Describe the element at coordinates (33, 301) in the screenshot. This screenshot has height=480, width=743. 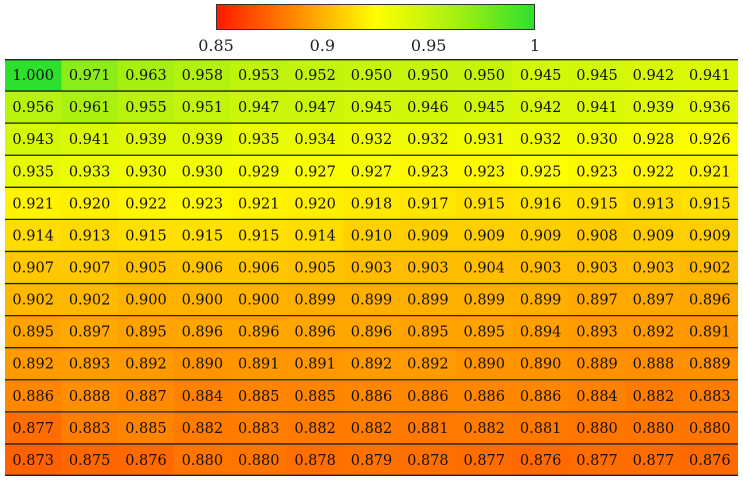
I see `heatmap-cell-label: 0.902` at that location.